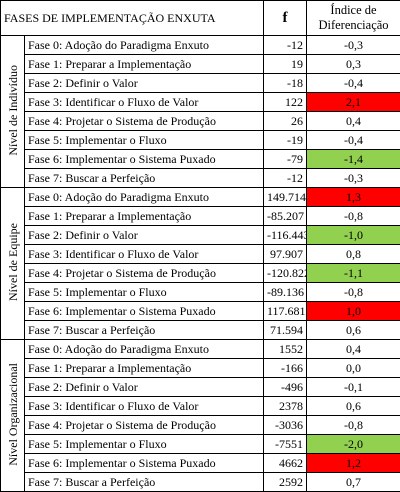 The height and width of the screenshot is (492, 400). What do you see at coordinates (285, 349) in the screenshot?
I see `f-cell: 1552` at bounding box center [285, 349].